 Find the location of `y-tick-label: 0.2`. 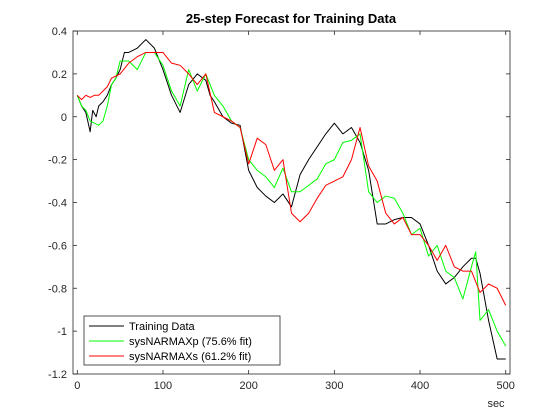

y-tick-label: 0.2 is located at coordinates (59, 75).